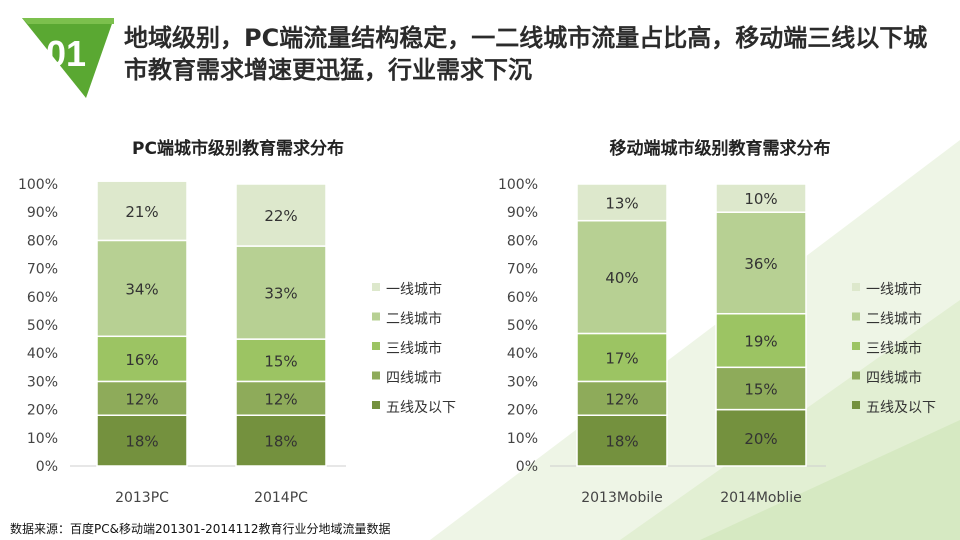 The height and width of the screenshot is (540, 960). I want to click on pc-data-label: 15%, so click(280, 361).